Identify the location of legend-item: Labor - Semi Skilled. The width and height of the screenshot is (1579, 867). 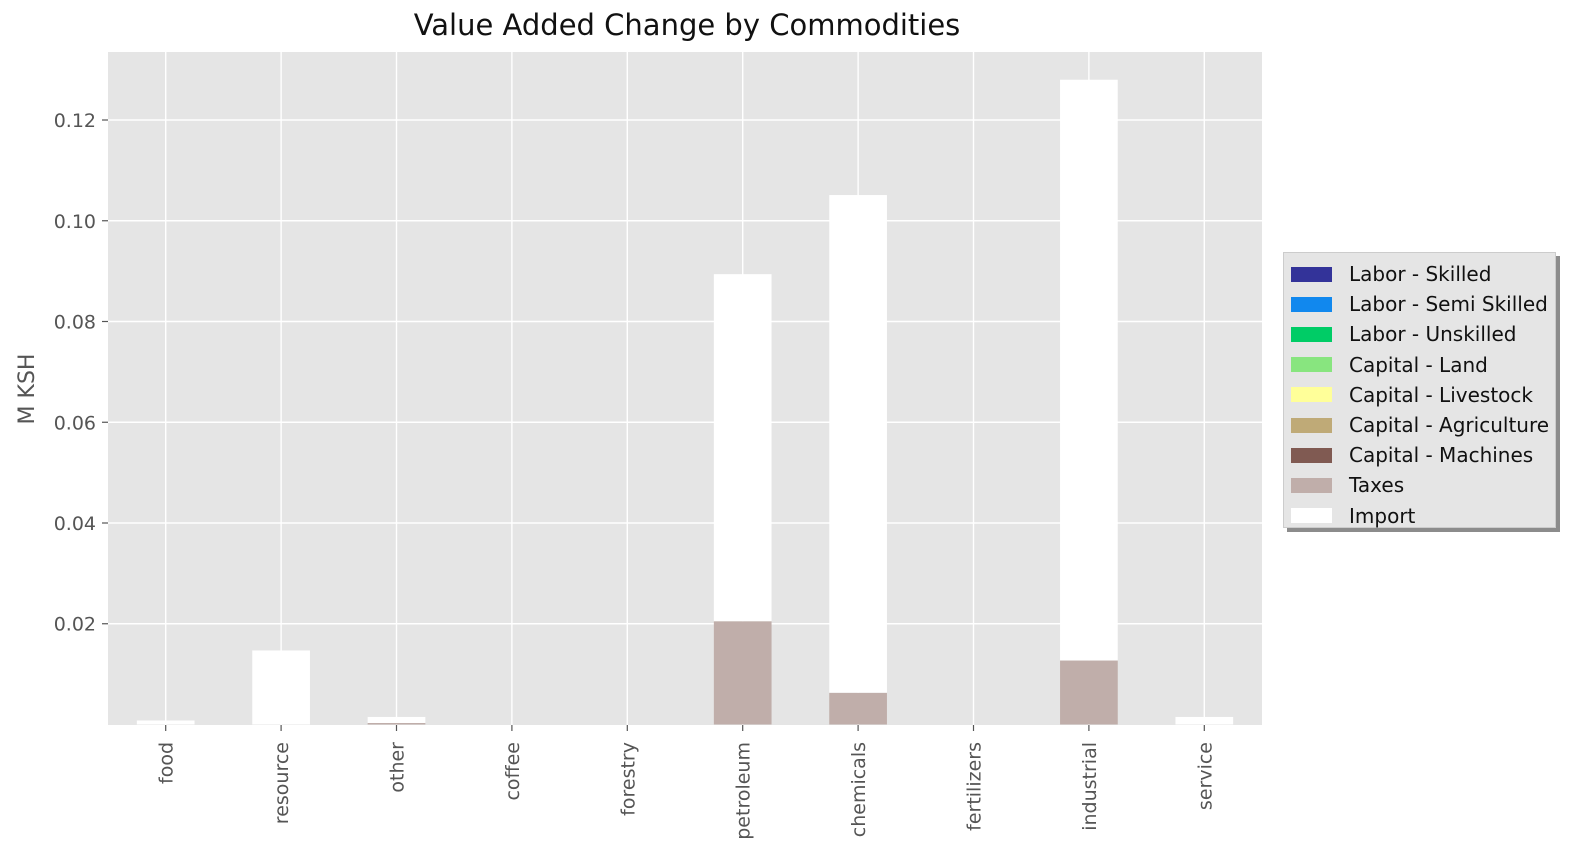
(1419, 304).